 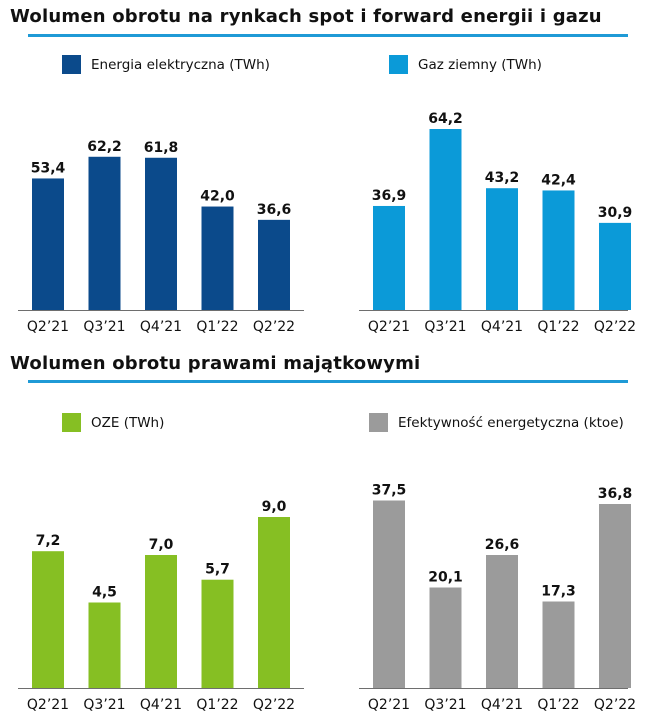 I want to click on data-label: 42,0, so click(x=217, y=197).